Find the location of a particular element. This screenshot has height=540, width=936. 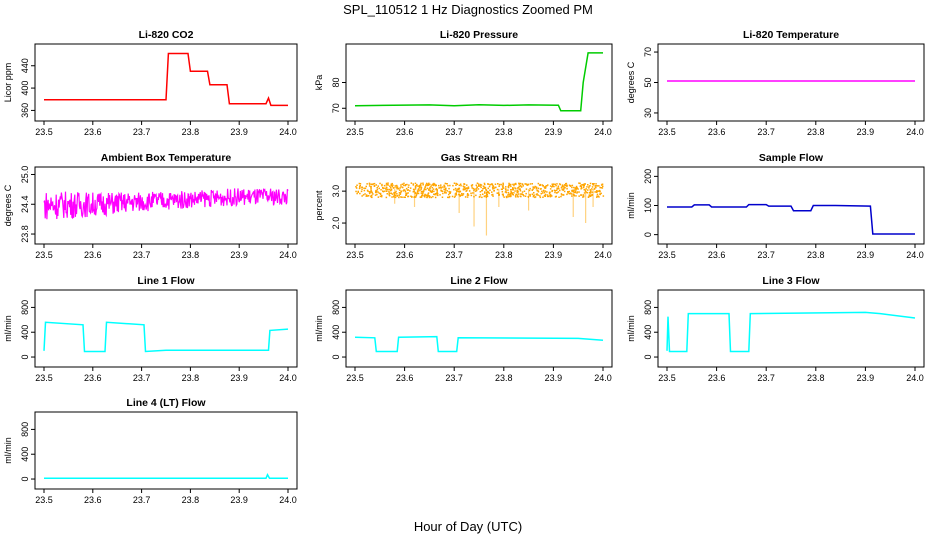

panel-title: Li-820 Temperature is located at coordinates (791, 35).